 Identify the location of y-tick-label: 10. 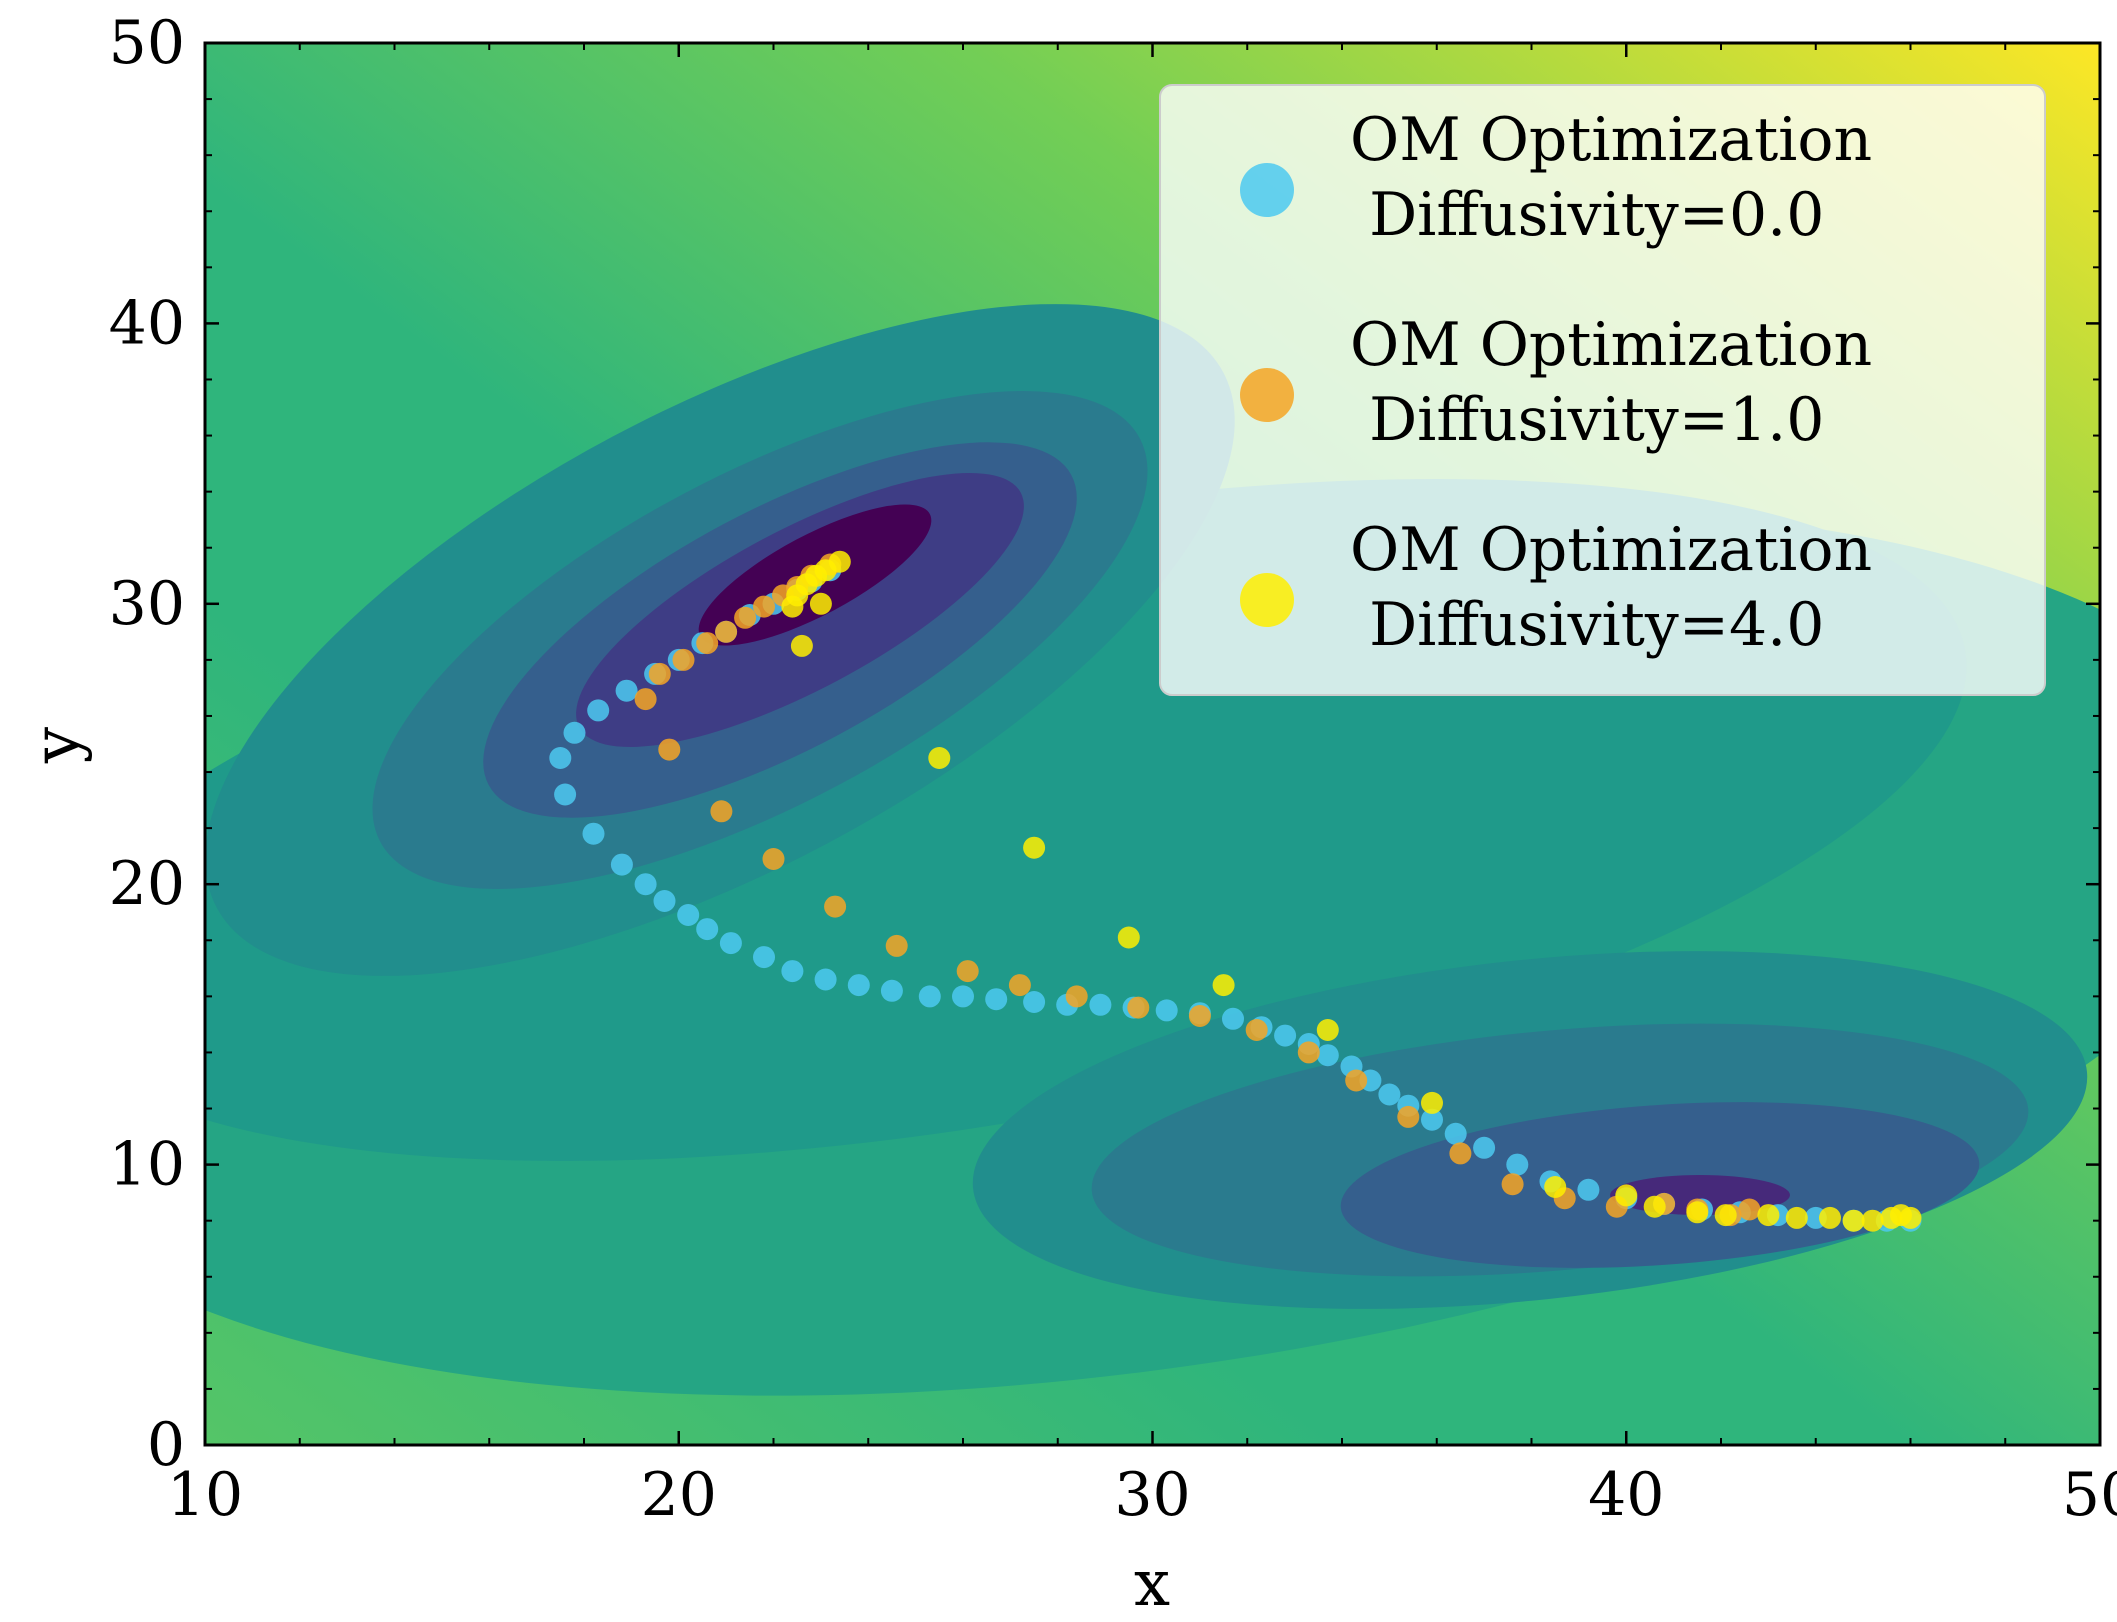
(147, 1165).